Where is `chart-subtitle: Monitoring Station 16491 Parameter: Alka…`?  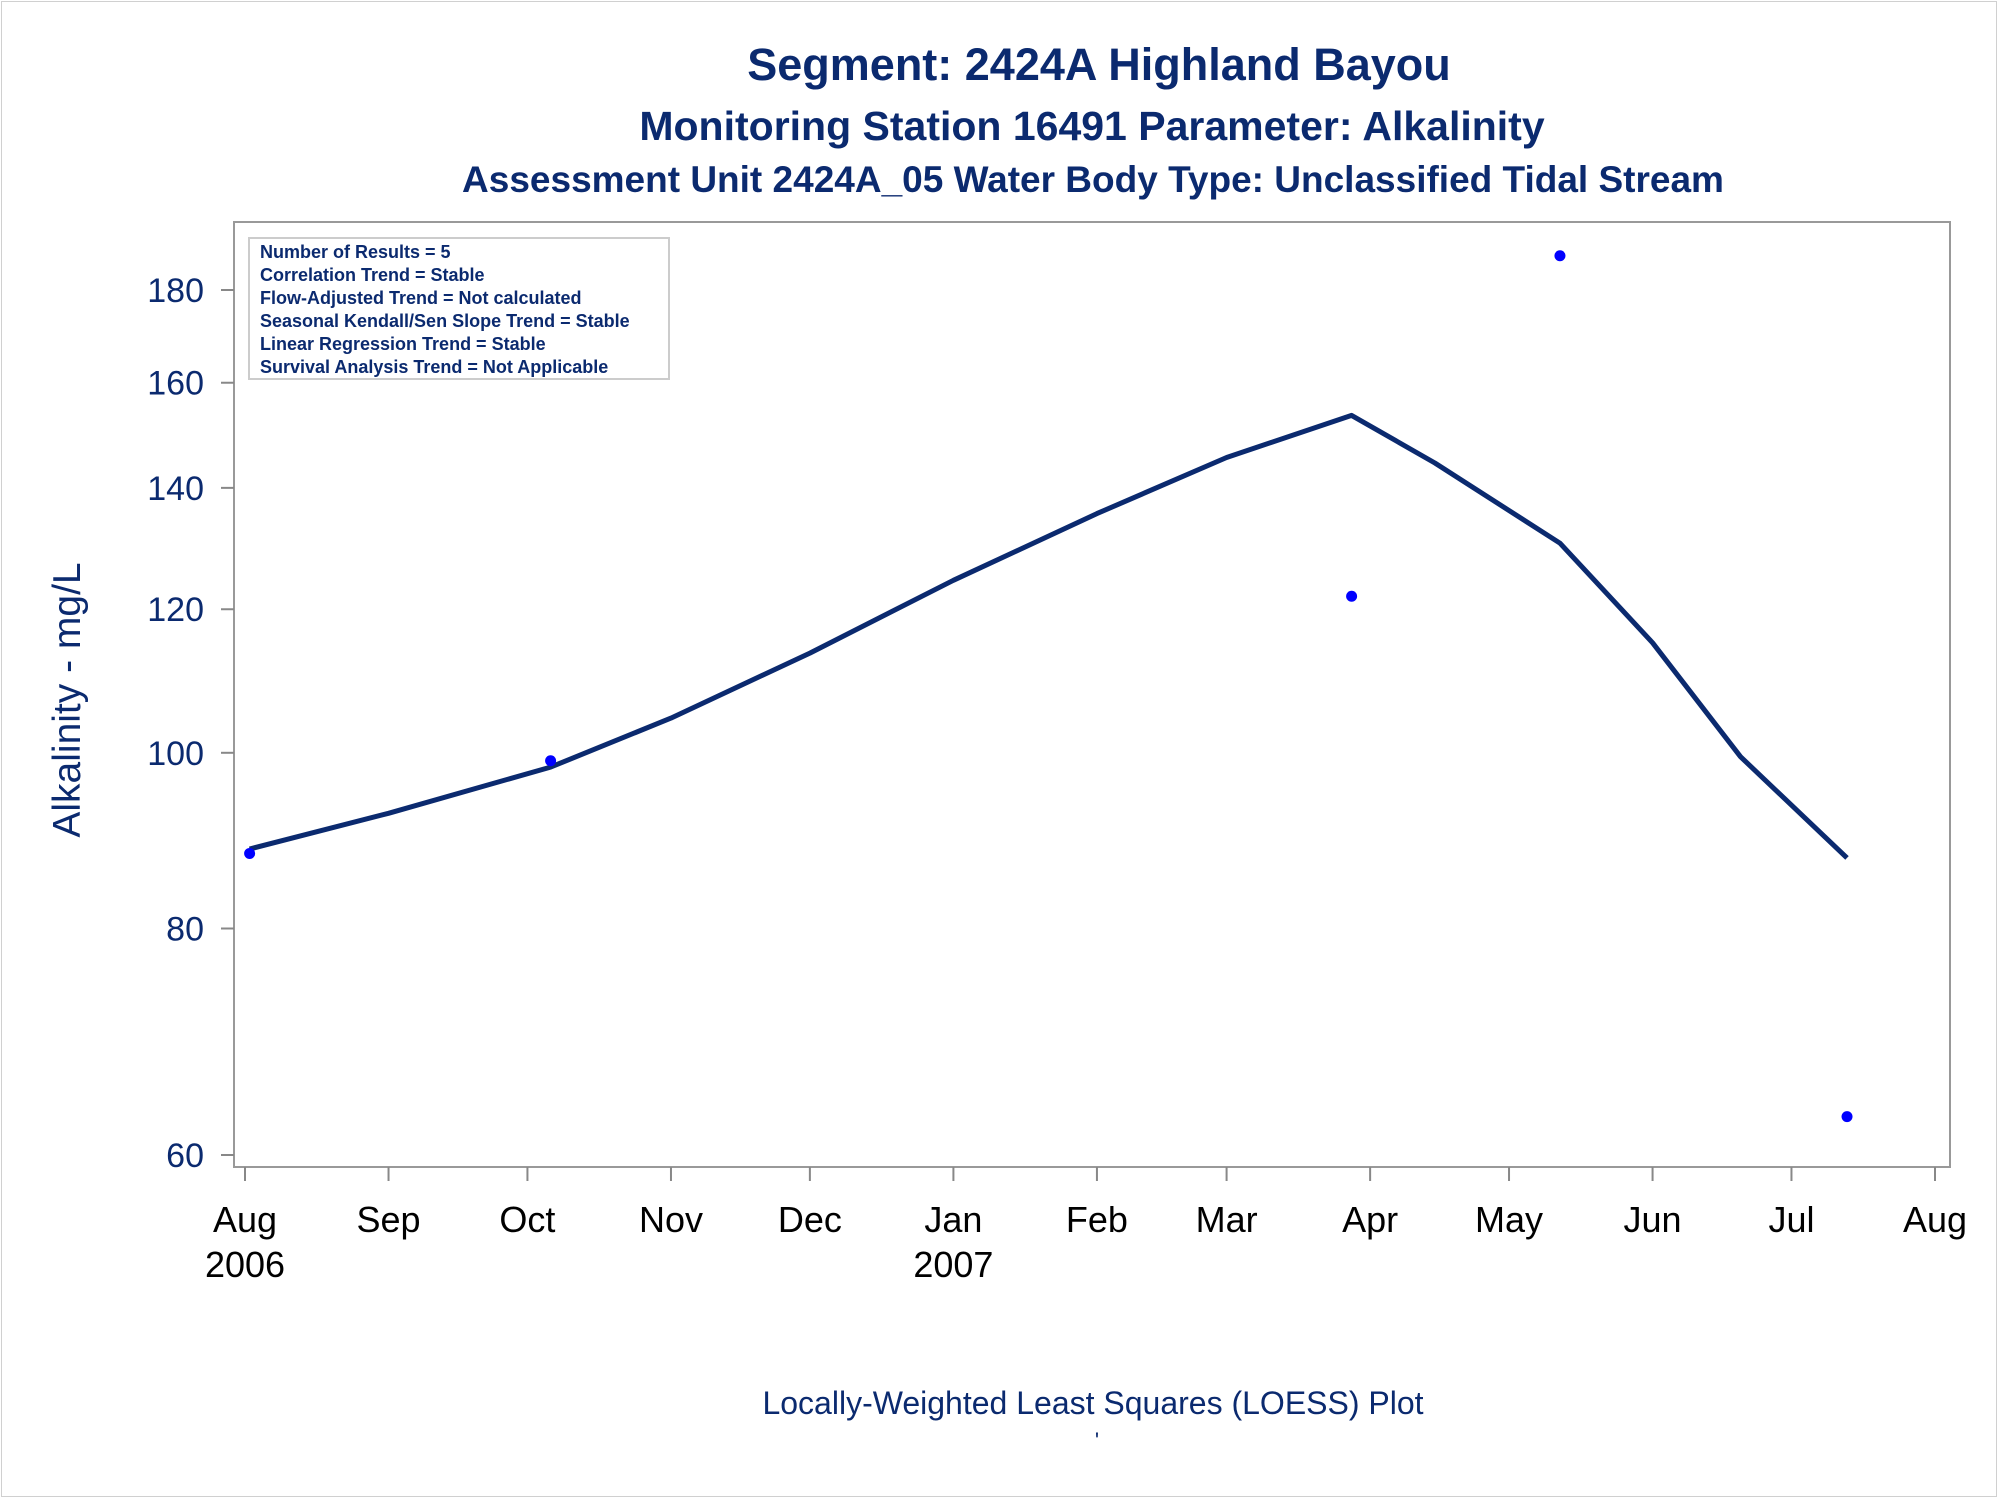 chart-subtitle: Monitoring Station 16491 Parameter: Alka… is located at coordinates (1091, 126).